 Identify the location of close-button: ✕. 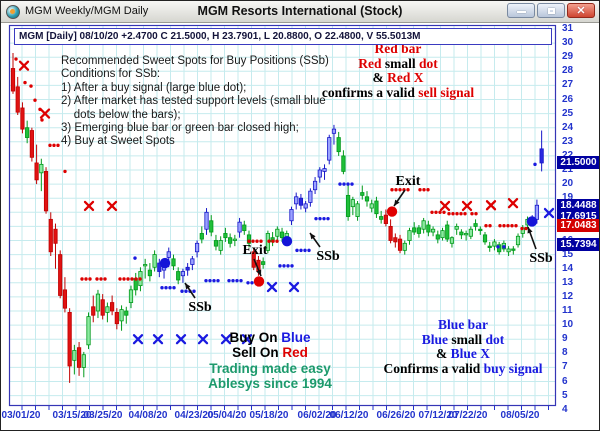
(581, 10).